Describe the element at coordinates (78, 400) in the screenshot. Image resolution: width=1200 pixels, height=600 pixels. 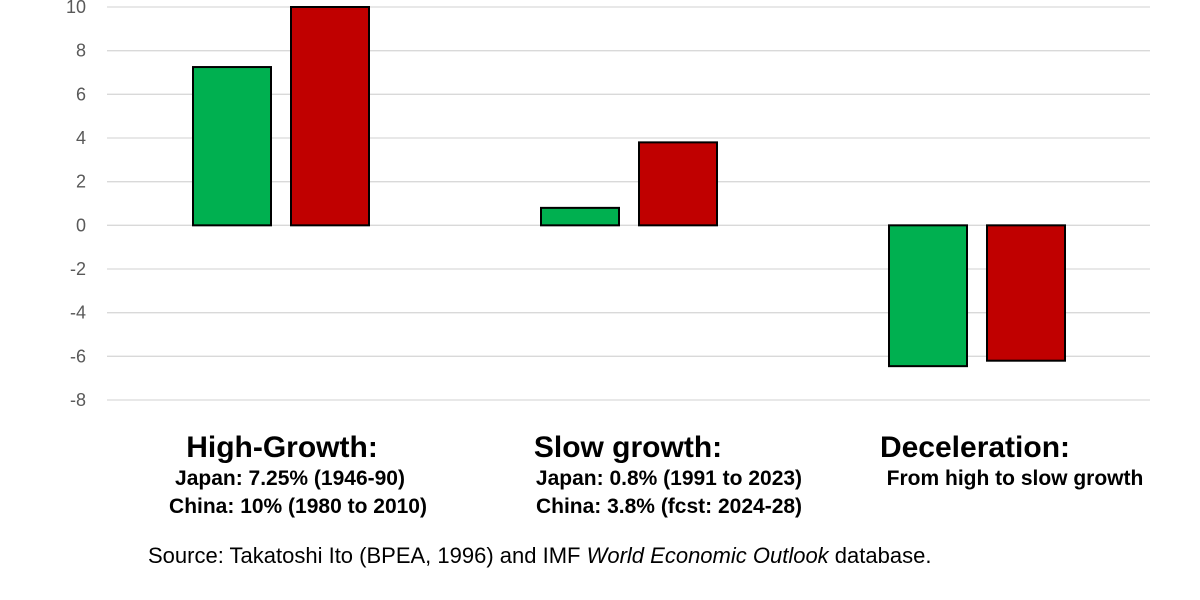
I see `y-tick-label: -8` at that location.